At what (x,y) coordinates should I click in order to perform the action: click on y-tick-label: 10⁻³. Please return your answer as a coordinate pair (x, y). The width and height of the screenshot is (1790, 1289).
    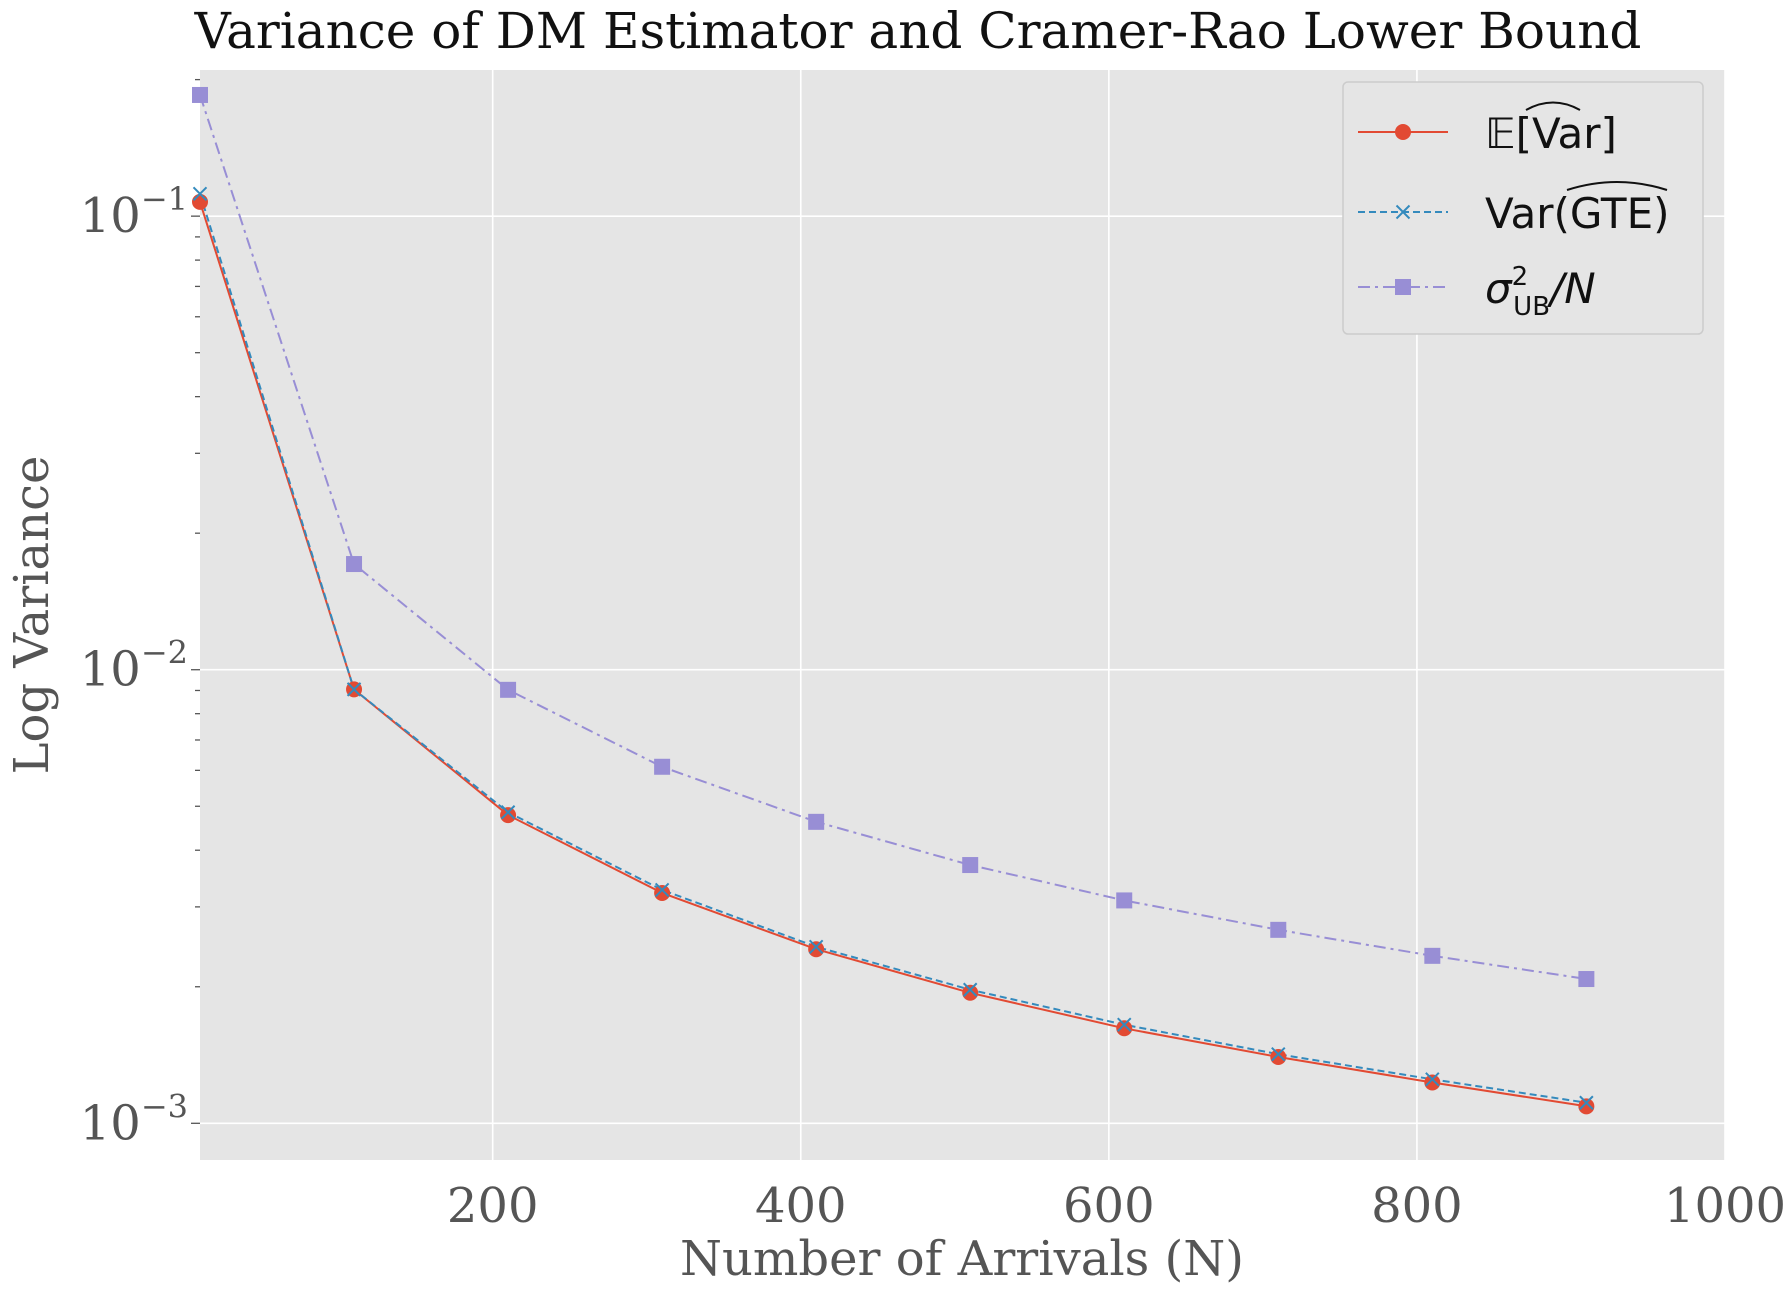
    Looking at the image, I should click on (134, 1119).